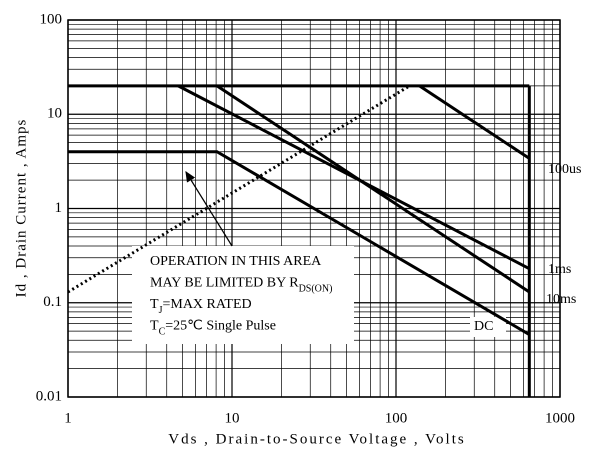 The width and height of the screenshot is (613, 453). What do you see at coordinates (161, 310) in the screenshot?
I see `note-sub: J` at bounding box center [161, 310].